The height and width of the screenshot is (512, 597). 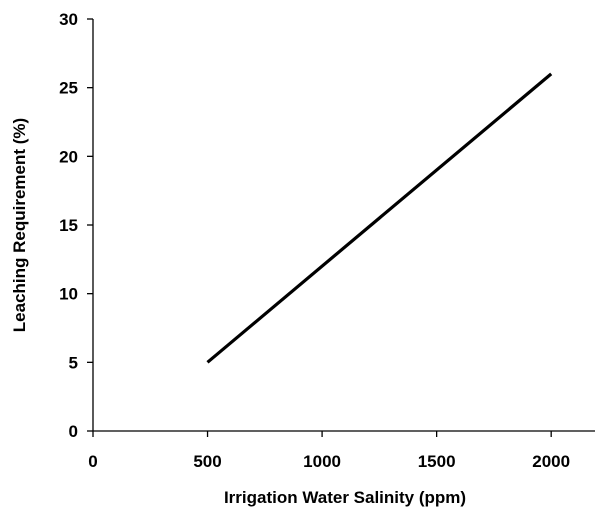 What do you see at coordinates (329, 451) in the screenshot?
I see `x-ticks: 0 500 1000 1500 2000` at bounding box center [329, 451].